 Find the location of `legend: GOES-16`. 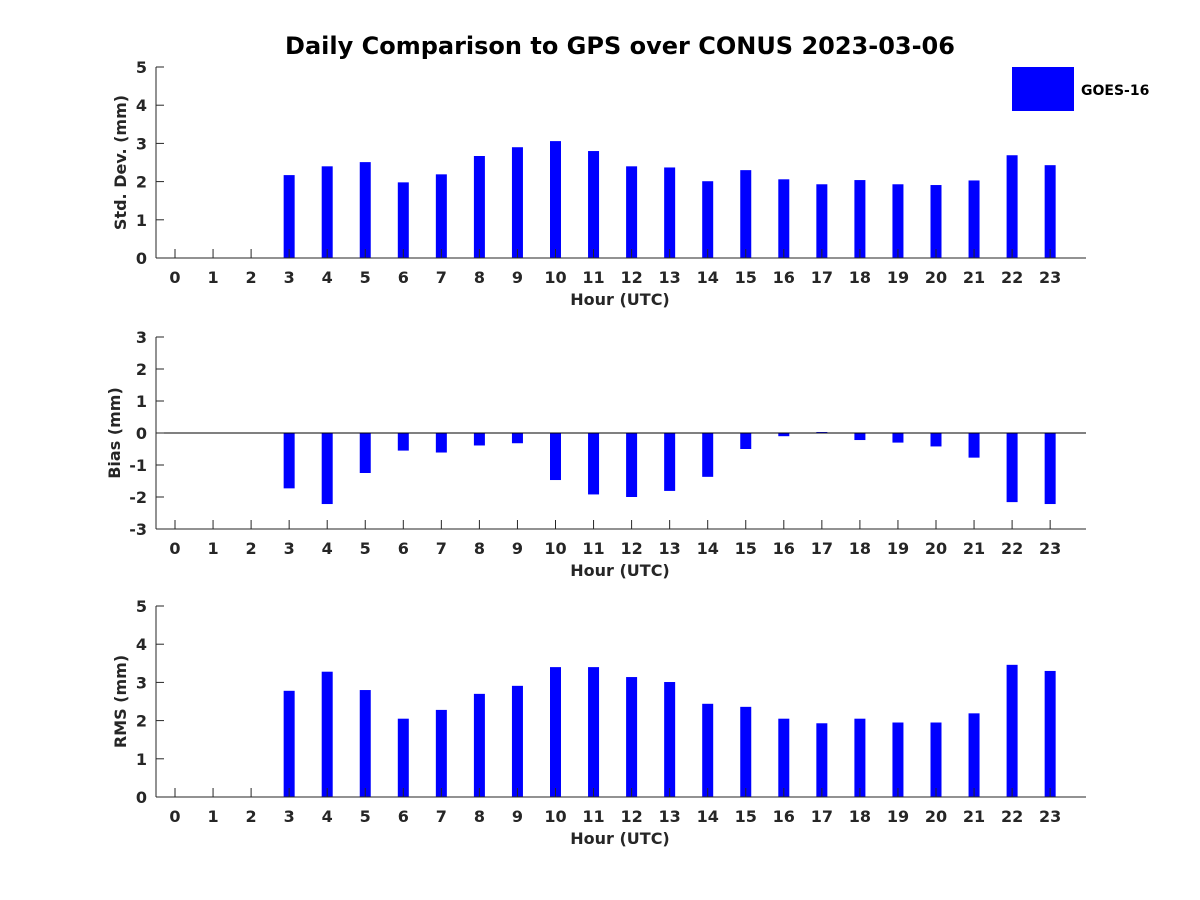

legend: GOES-16 is located at coordinates (1080, 89).